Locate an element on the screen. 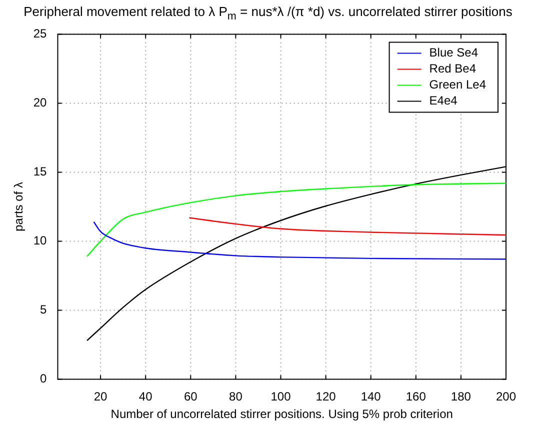  y-axis-title: parts of λ is located at coordinates (19, 207).